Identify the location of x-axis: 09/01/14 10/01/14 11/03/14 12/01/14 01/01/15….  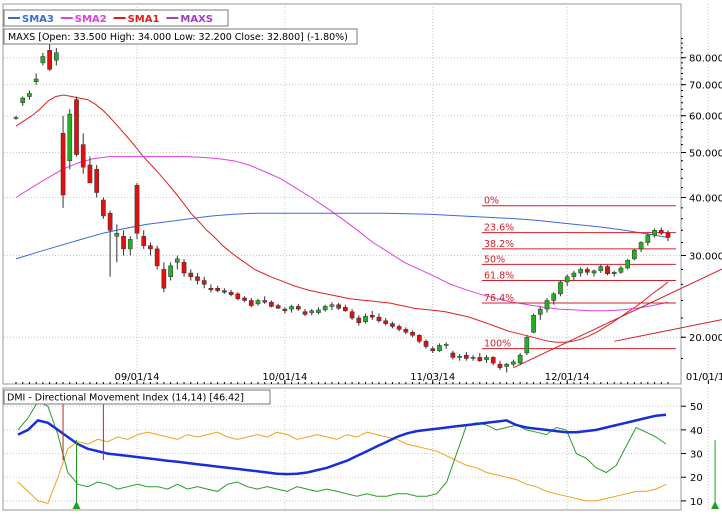
(368, 378).